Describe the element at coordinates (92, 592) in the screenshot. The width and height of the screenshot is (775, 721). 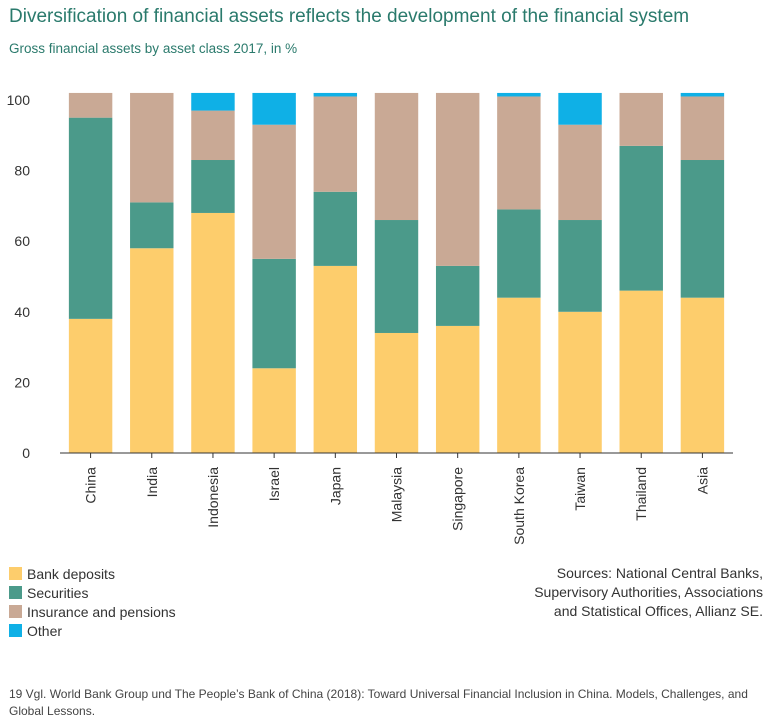
I see `legend-item: Securities` at that location.